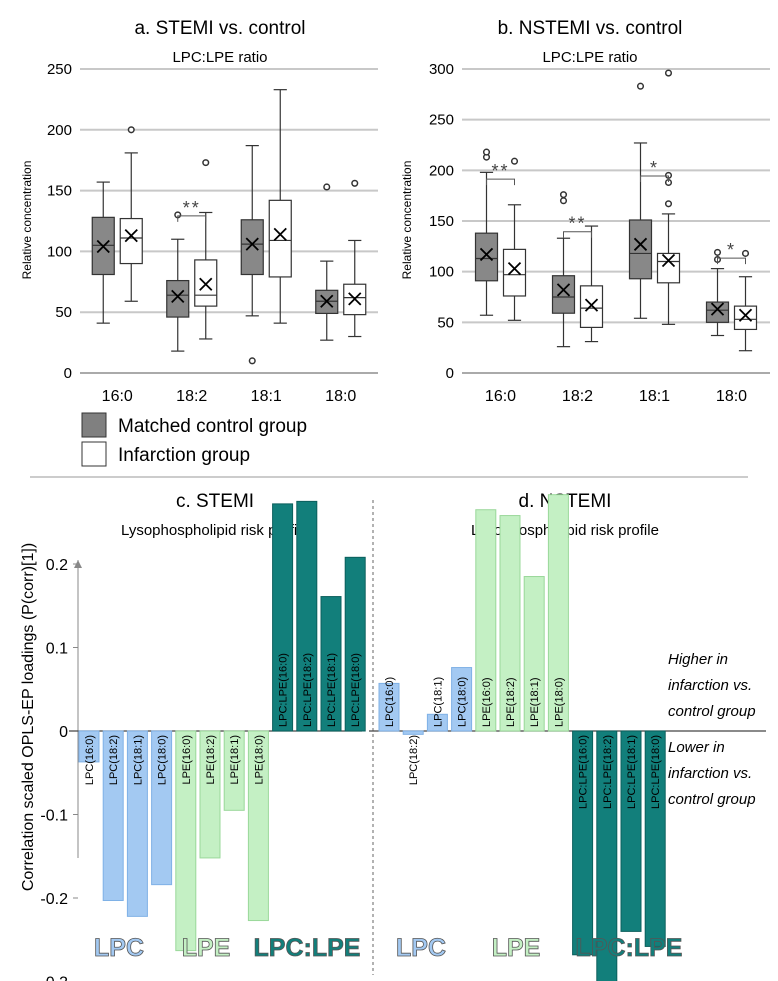 The width and height of the screenshot is (778, 981). I want to click on chart-b-ytick-label: 100, so click(441, 272).